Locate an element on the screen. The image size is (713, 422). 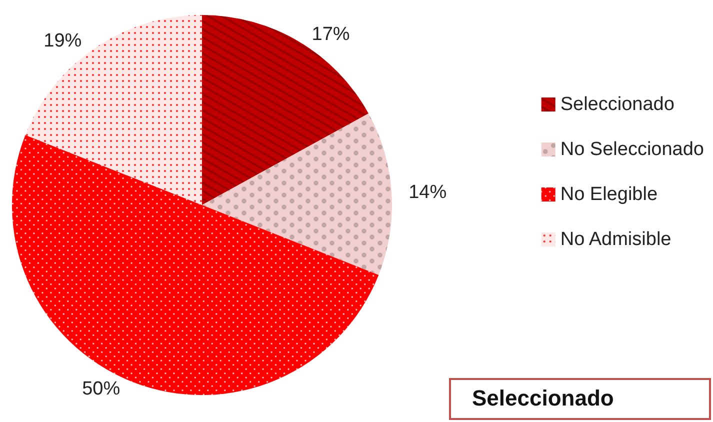
data-label: 19% is located at coordinates (63, 41).